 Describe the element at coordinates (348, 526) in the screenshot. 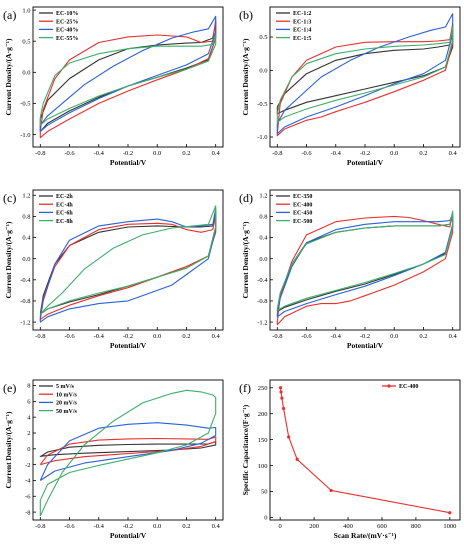

I see `x-tick-label: 400` at that location.